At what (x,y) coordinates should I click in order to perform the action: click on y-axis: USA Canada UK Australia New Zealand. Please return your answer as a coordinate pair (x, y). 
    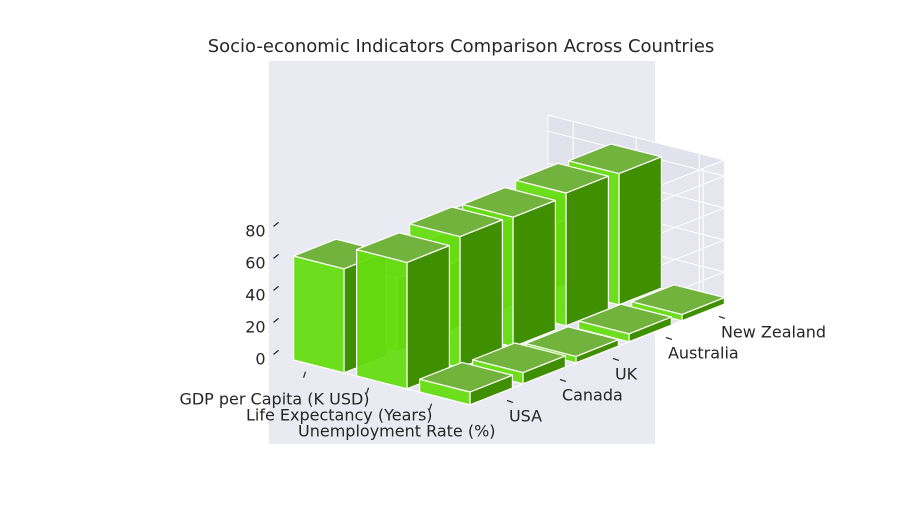
    Looking at the image, I should click on (666, 370).